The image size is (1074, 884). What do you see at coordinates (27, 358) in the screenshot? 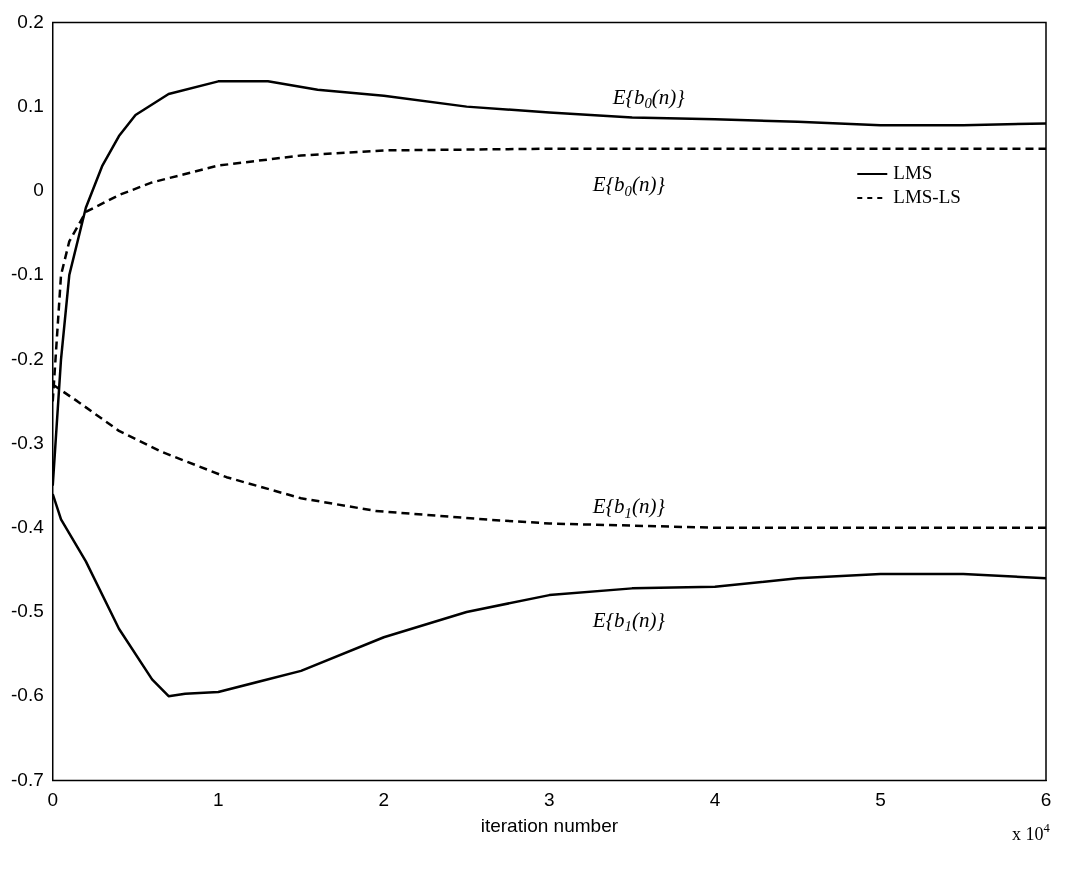
I see `y-tick-label: -0.2` at bounding box center [27, 358].